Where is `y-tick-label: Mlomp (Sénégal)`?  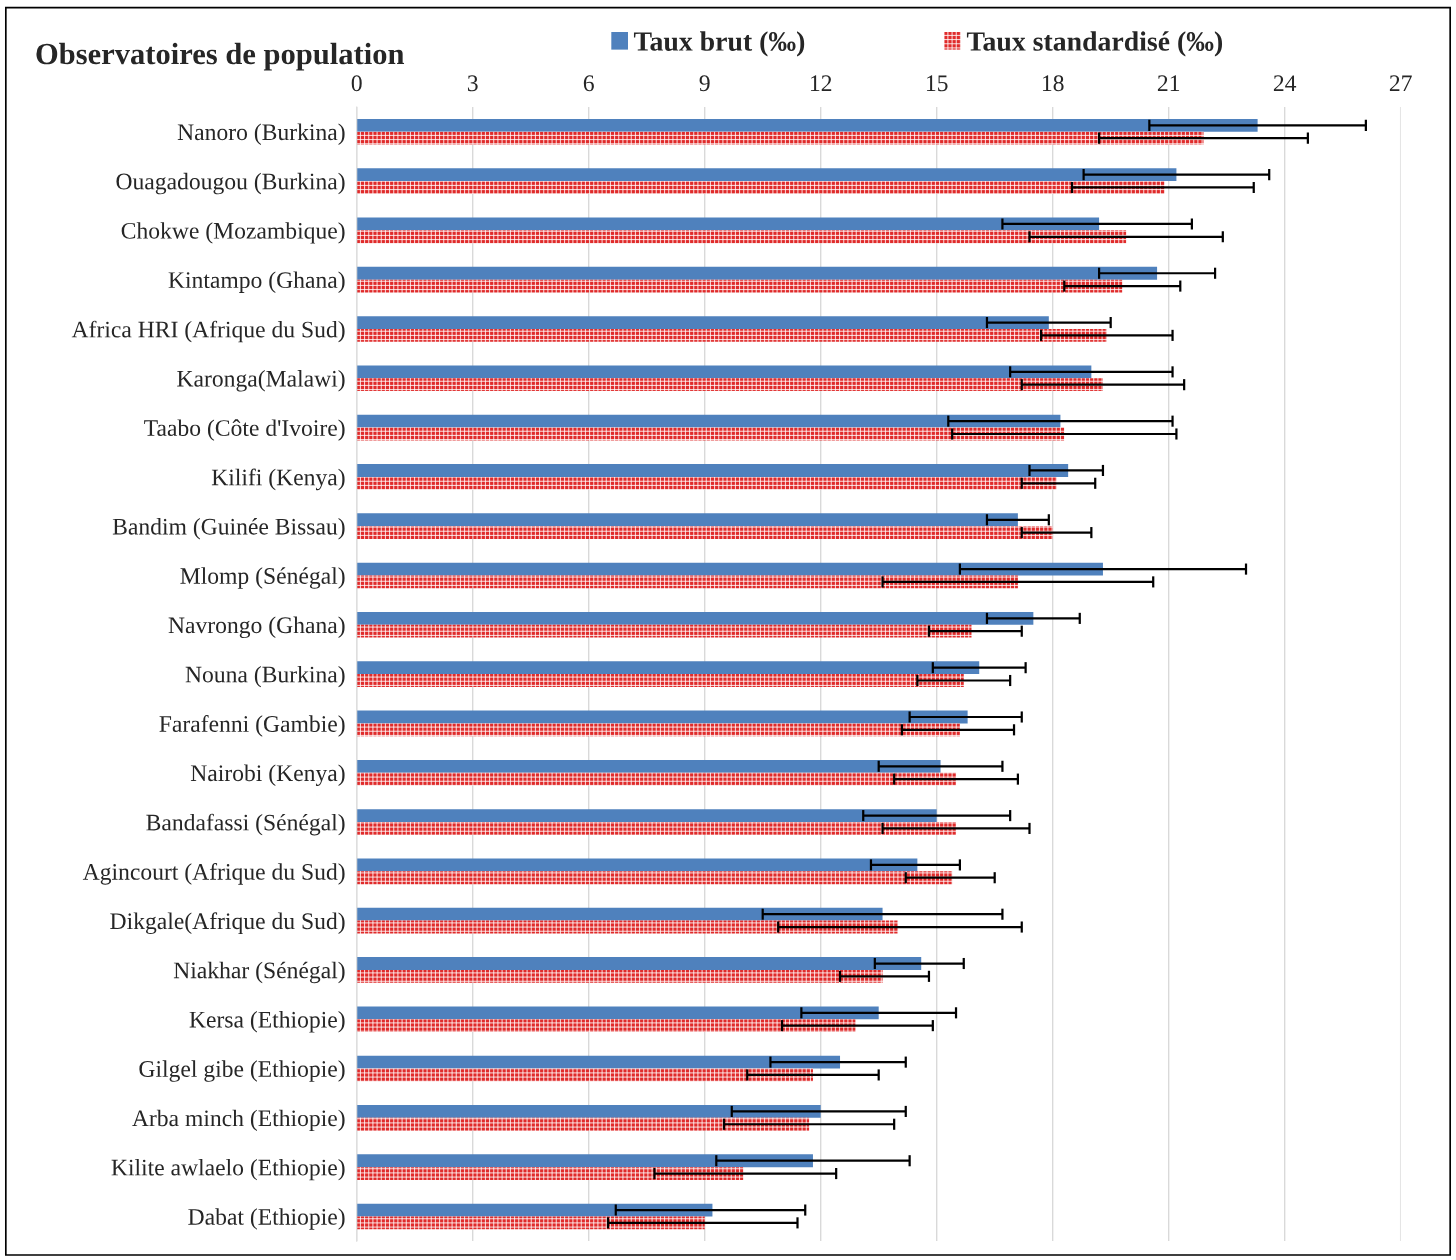 y-tick-label: Mlomp (Sénégal) is located at coordinates (262, 578).